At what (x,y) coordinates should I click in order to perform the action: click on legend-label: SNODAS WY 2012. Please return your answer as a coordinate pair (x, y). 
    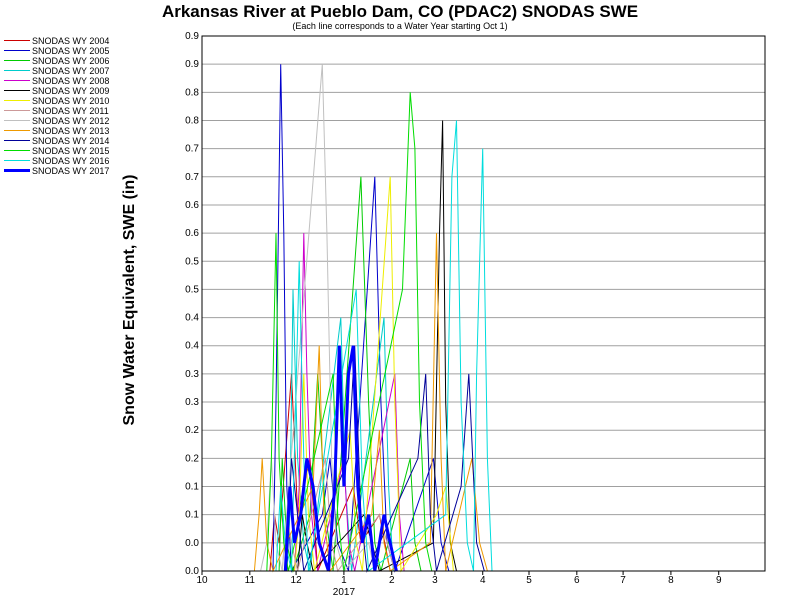
    Looking at the image, I should click on (71, 121).